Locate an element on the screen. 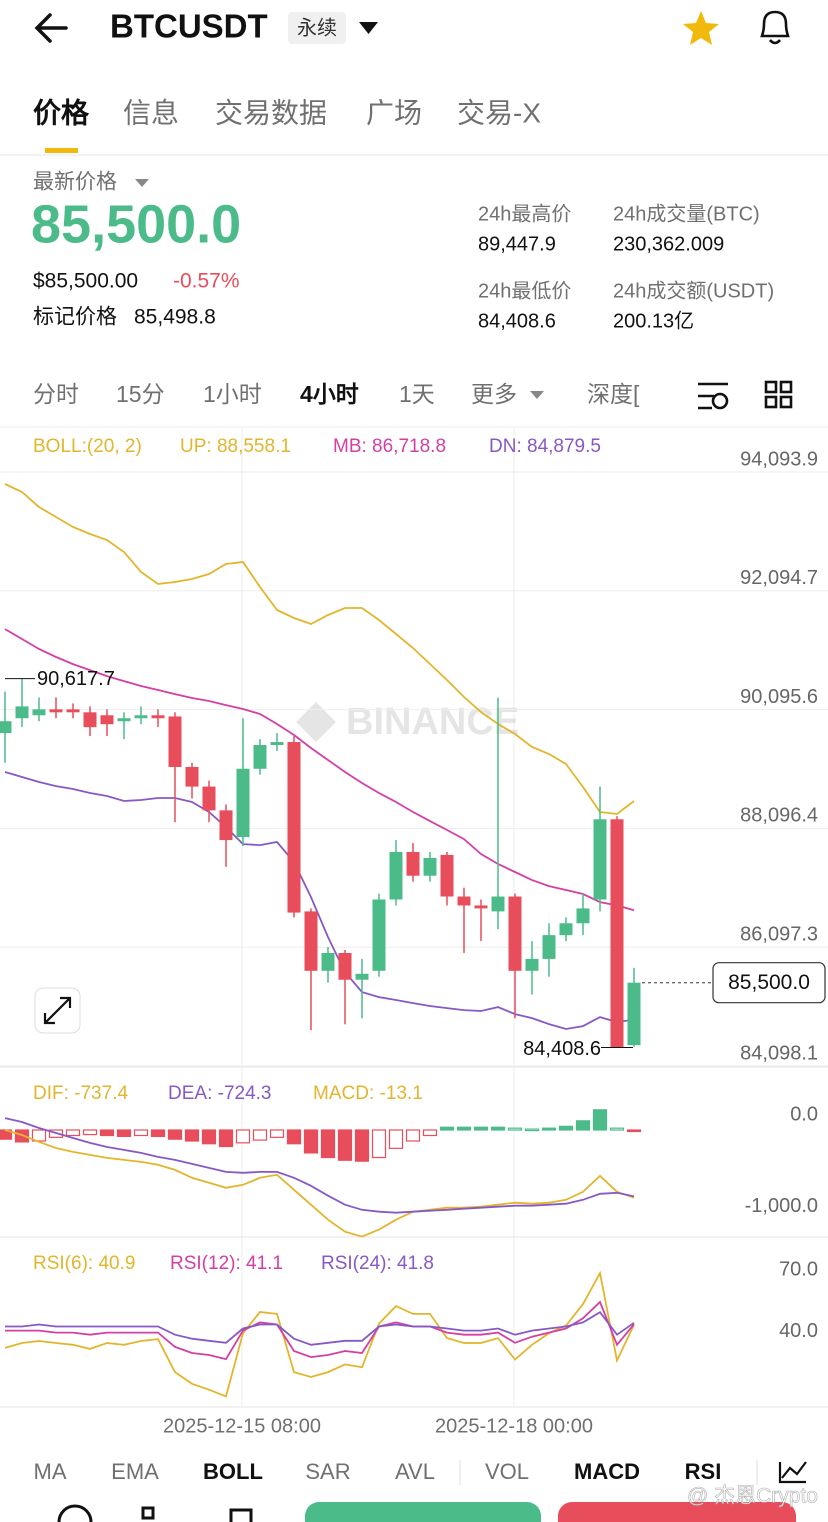 Image resolution: width=828 pixels, height=1522 pixels. legend-item: DIF: -737.4 is located at coordinates (80, 1093).